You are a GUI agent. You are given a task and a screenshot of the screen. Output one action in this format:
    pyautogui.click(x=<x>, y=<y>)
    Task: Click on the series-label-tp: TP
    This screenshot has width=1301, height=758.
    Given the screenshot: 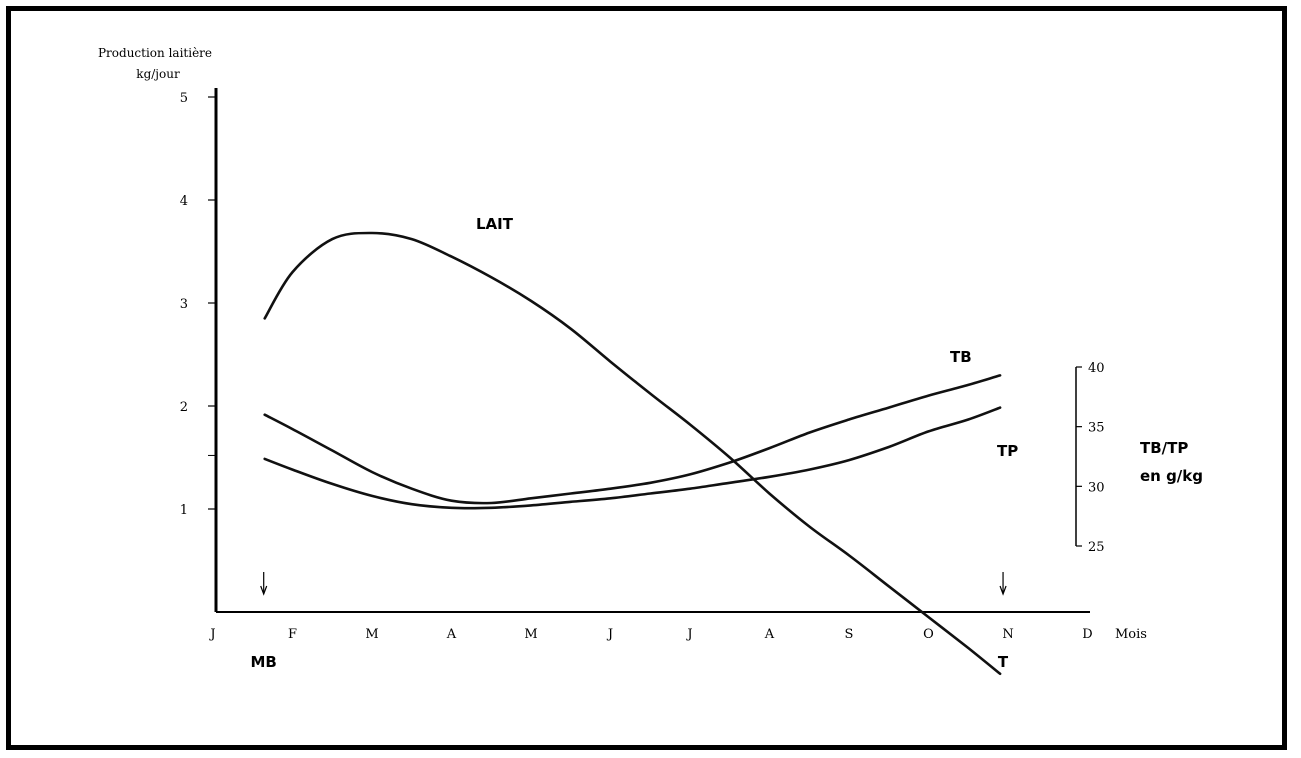 What is the action you would take?
    pyautogui.click(x=1007, y=451)
    